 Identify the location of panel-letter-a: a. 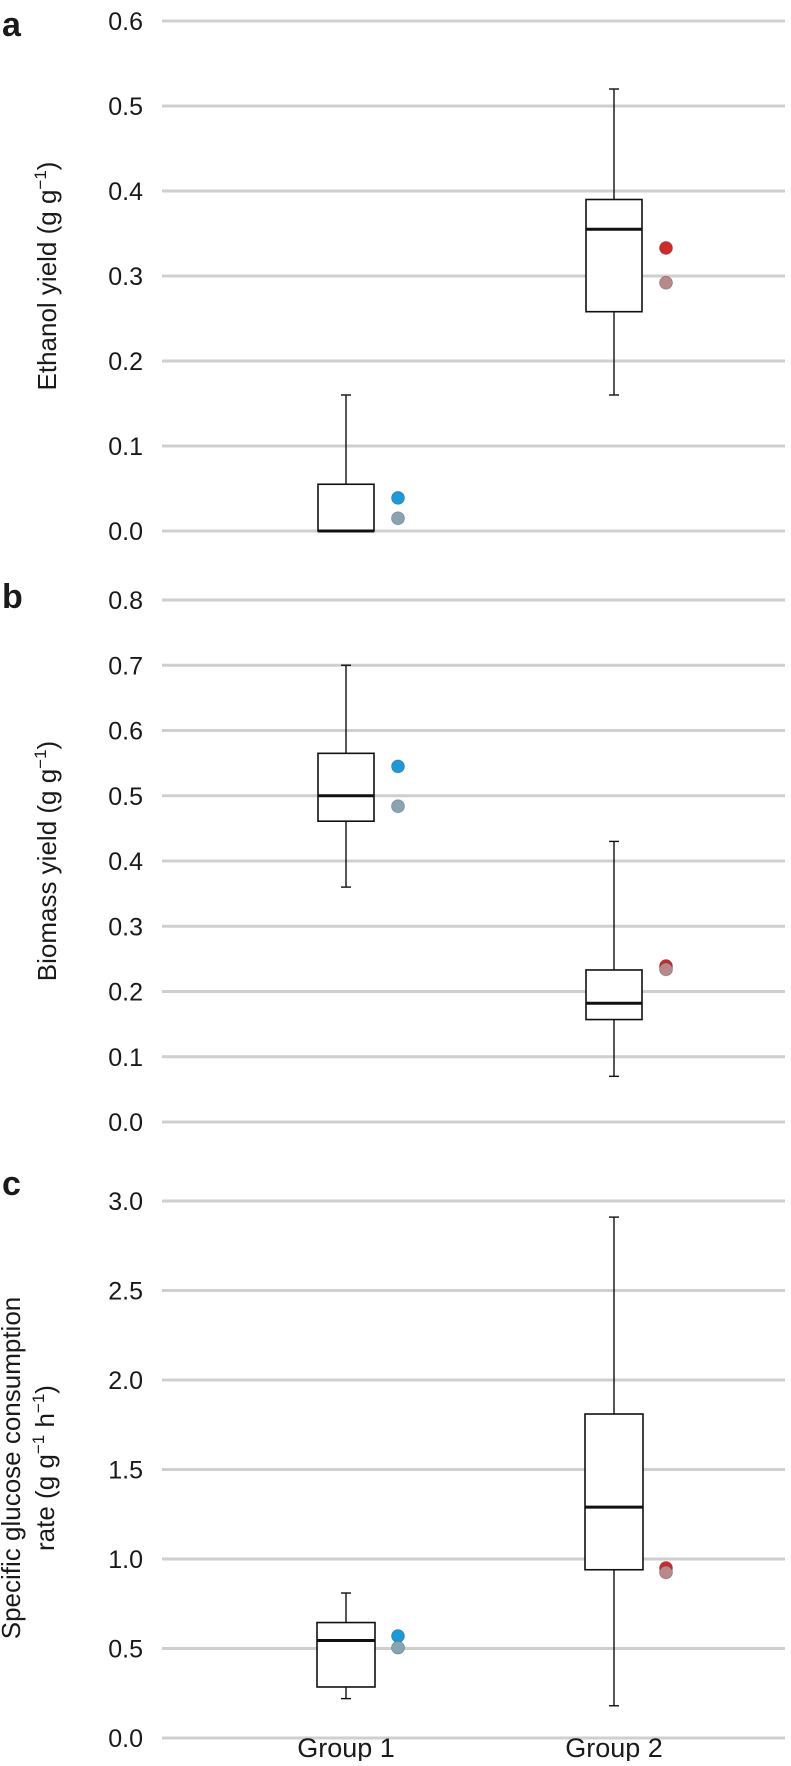
(12, 25).